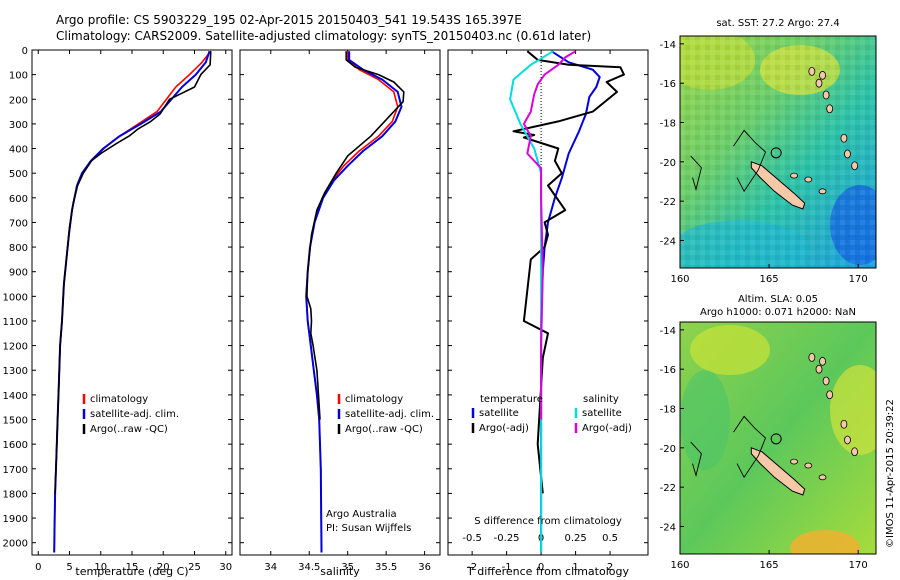 The image size is (900, 580). What do you see at coordinates (504, 428) in the screenshot?
I see `diff-temperature-legend-label: Argo(-adj)` at bounding box center [504, 428].